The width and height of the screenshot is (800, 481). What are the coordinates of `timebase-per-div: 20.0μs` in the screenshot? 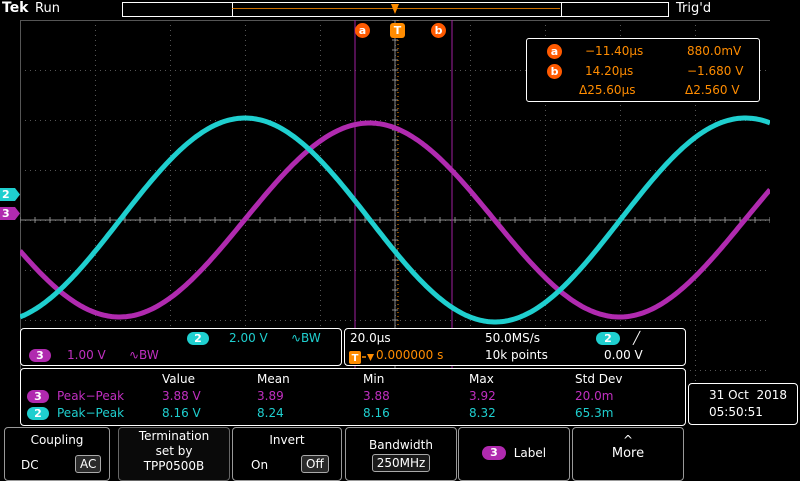 It's located at (370, 338).